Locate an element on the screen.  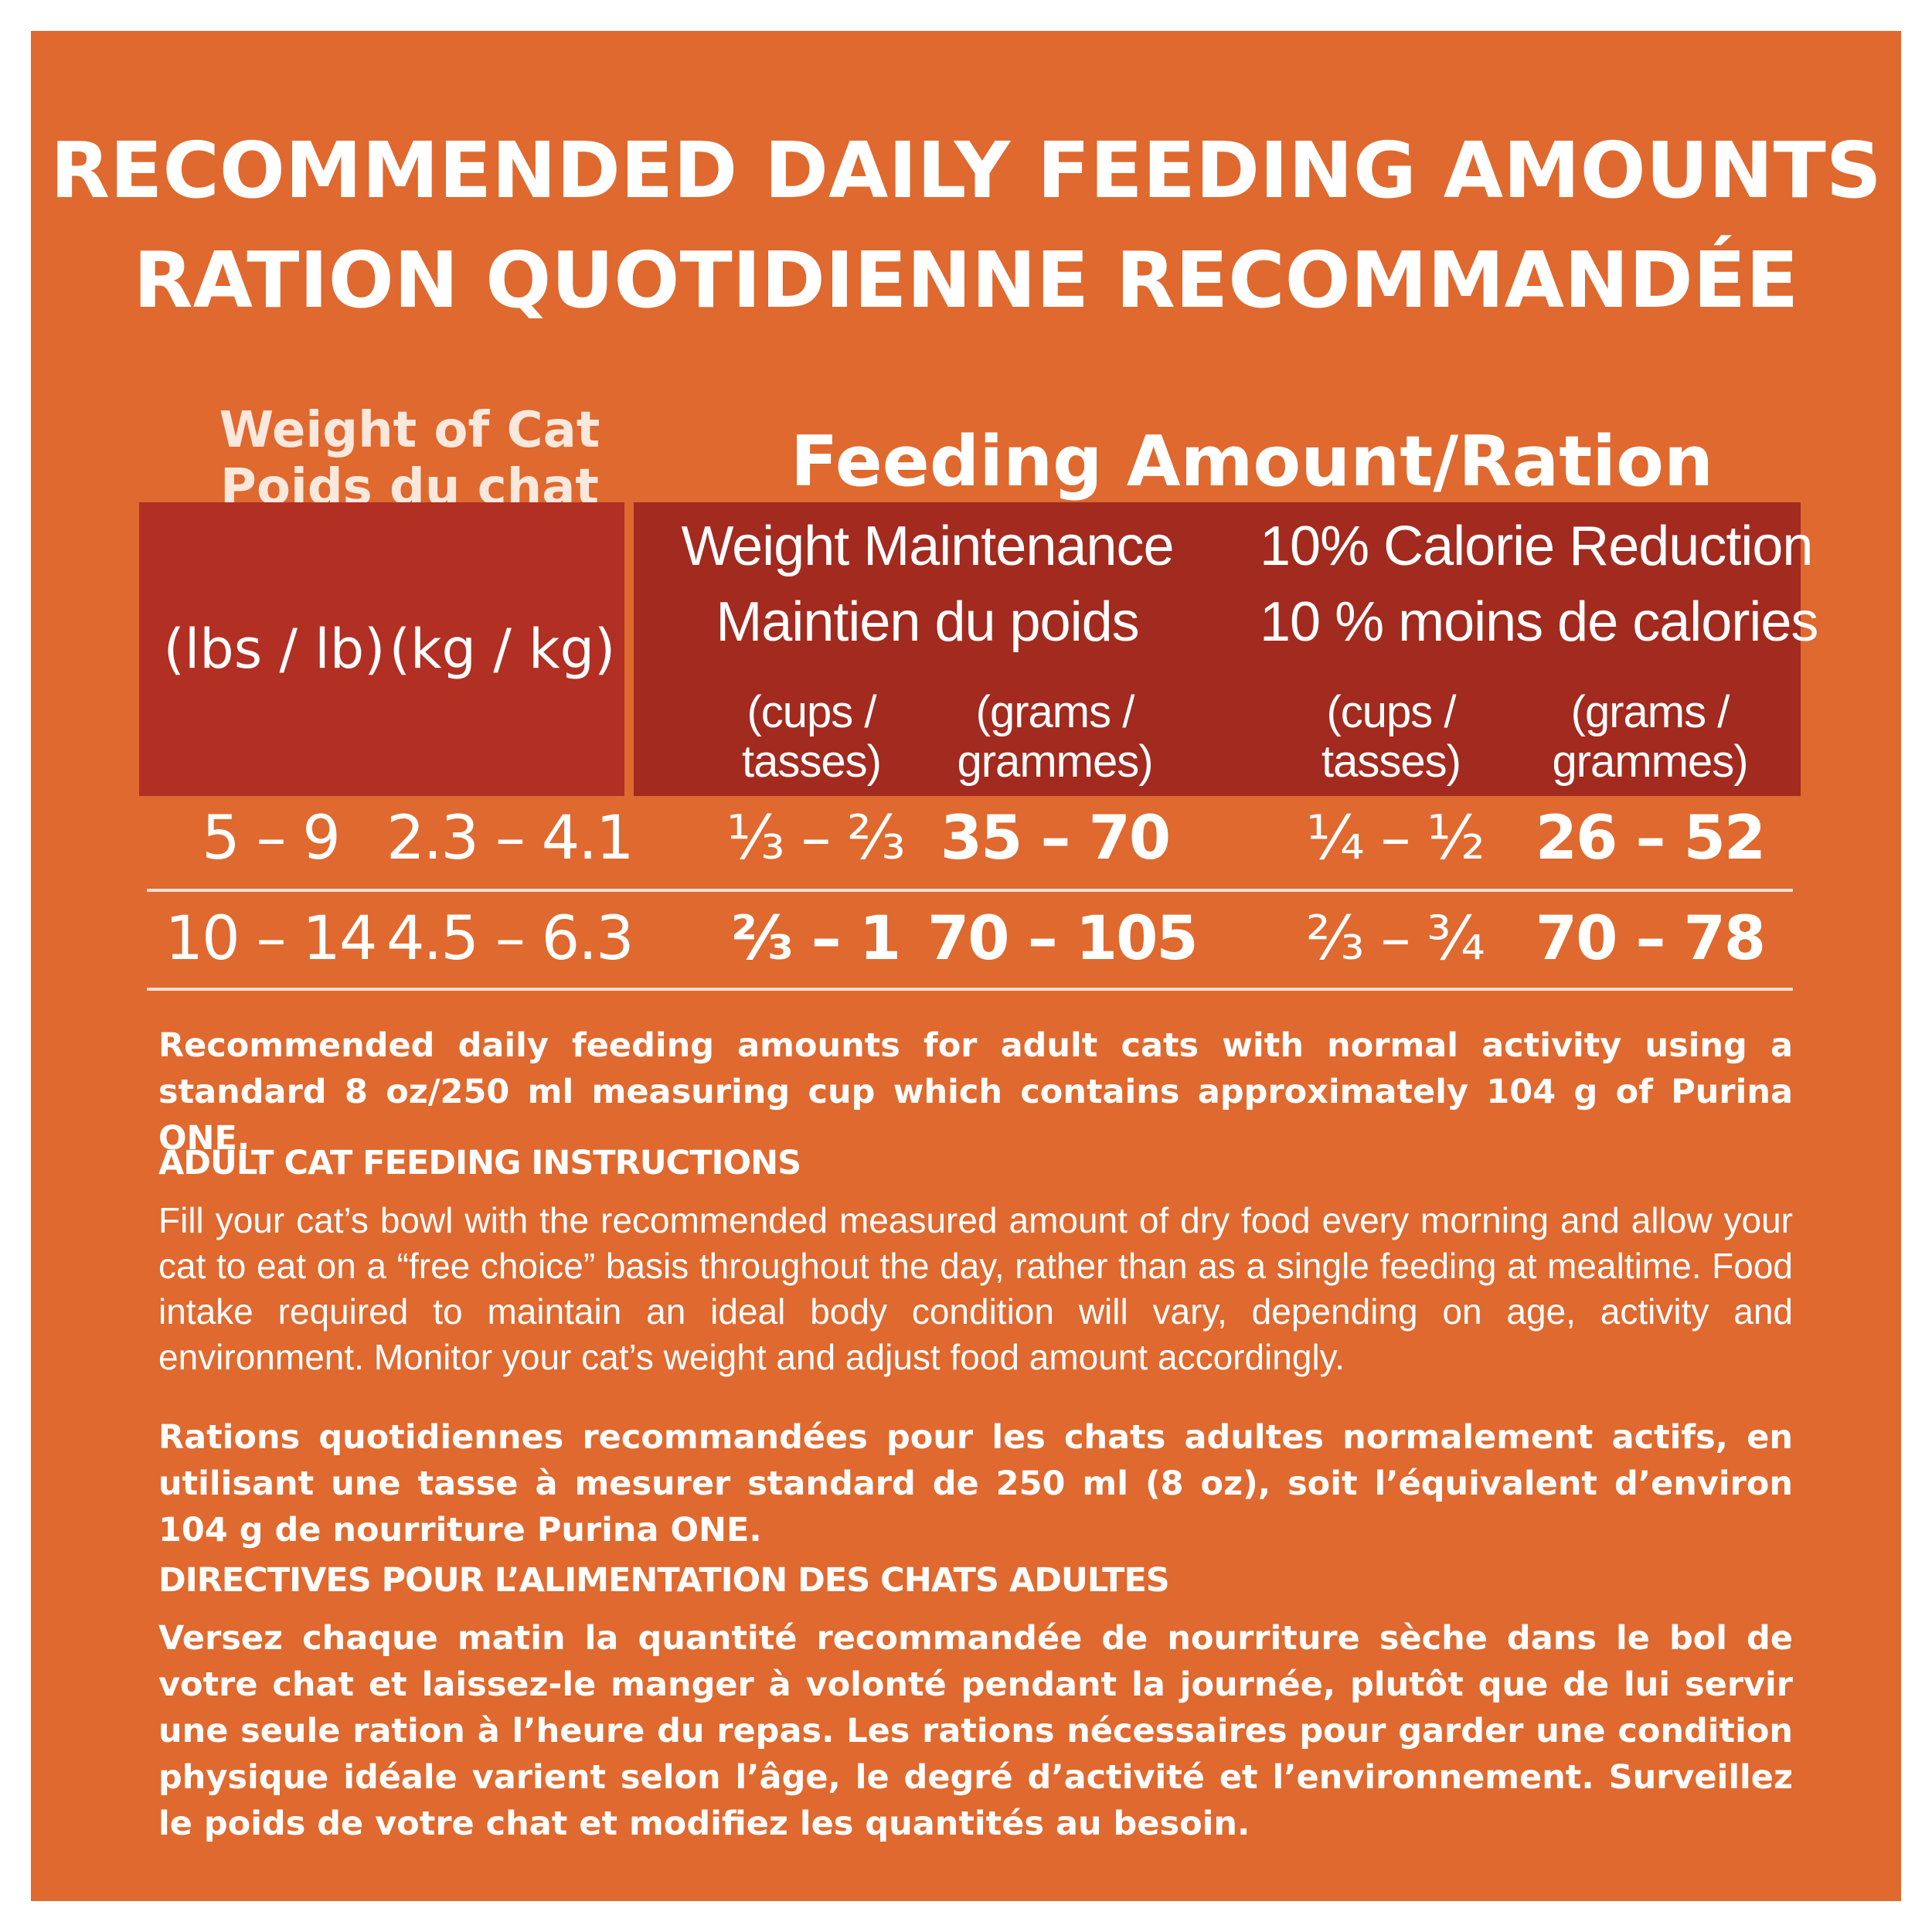
main-title-en: RECOMMENDED DAILY FEEDING AMOUNTS is located at coordinates (966, 170).